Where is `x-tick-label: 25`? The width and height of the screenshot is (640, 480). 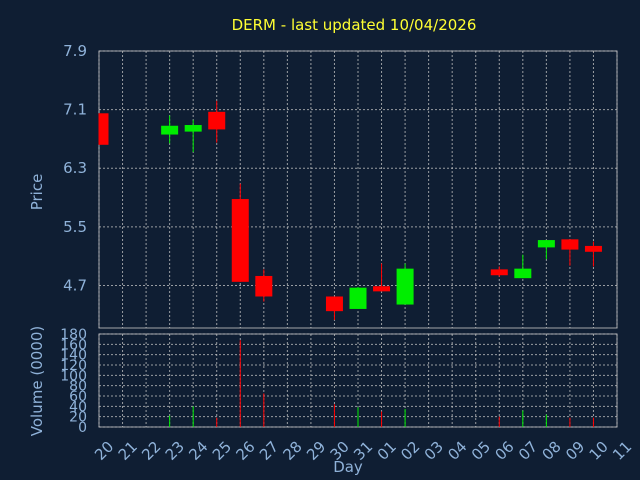
x-tick-label: 25 is located at coordinates (222, 451).